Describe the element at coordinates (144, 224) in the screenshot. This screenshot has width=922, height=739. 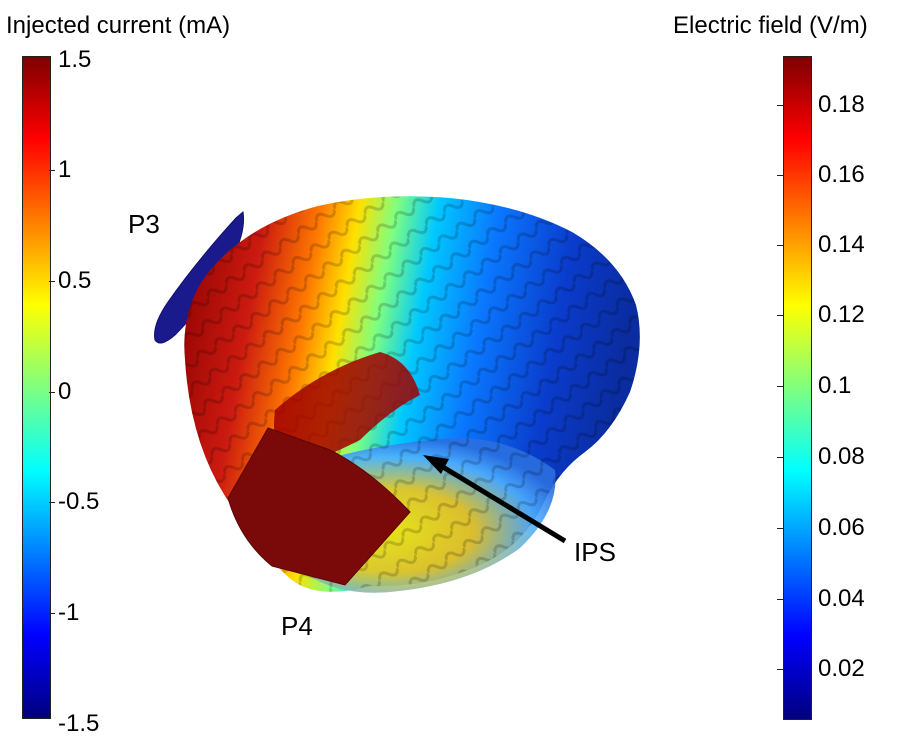
I see `p3-label: P3` at that location.